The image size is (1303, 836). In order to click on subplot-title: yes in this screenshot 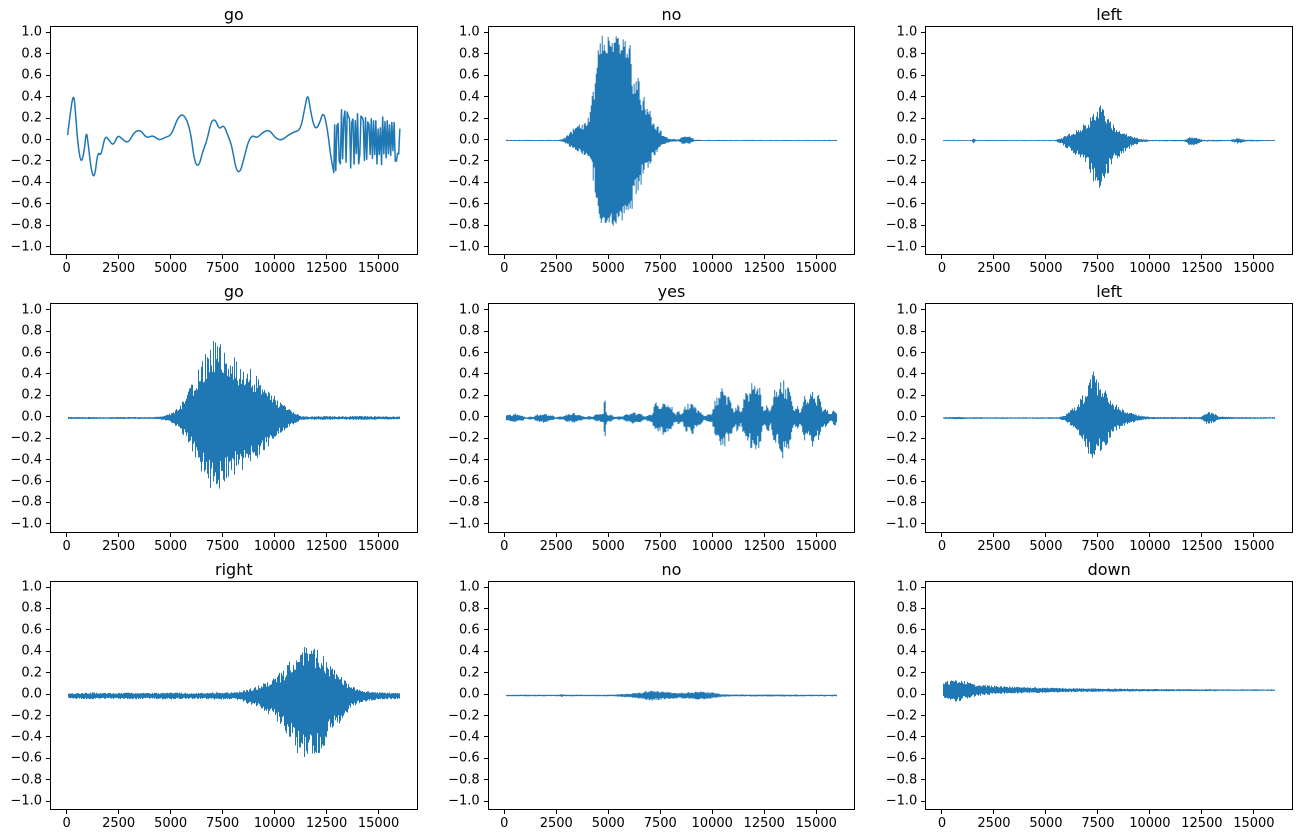, I will do `click(671, 292)`.